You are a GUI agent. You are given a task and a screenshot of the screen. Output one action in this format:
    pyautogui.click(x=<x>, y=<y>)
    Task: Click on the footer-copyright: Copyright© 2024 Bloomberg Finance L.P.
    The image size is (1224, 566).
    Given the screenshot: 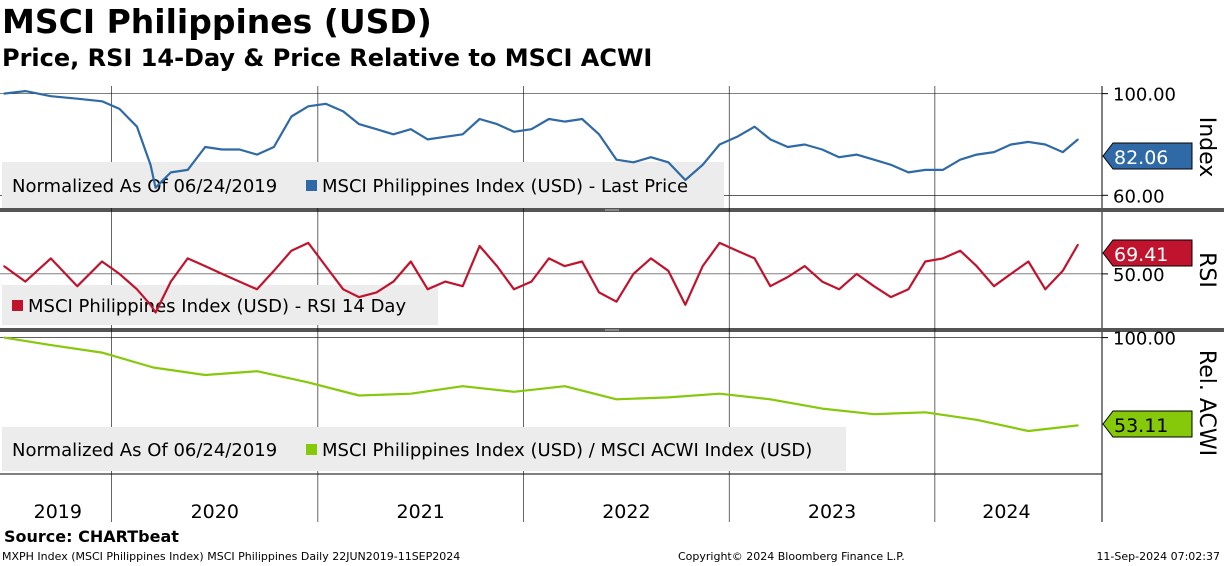 What is the action you would take?
    pyautogui.click(x=791, y=556)
    